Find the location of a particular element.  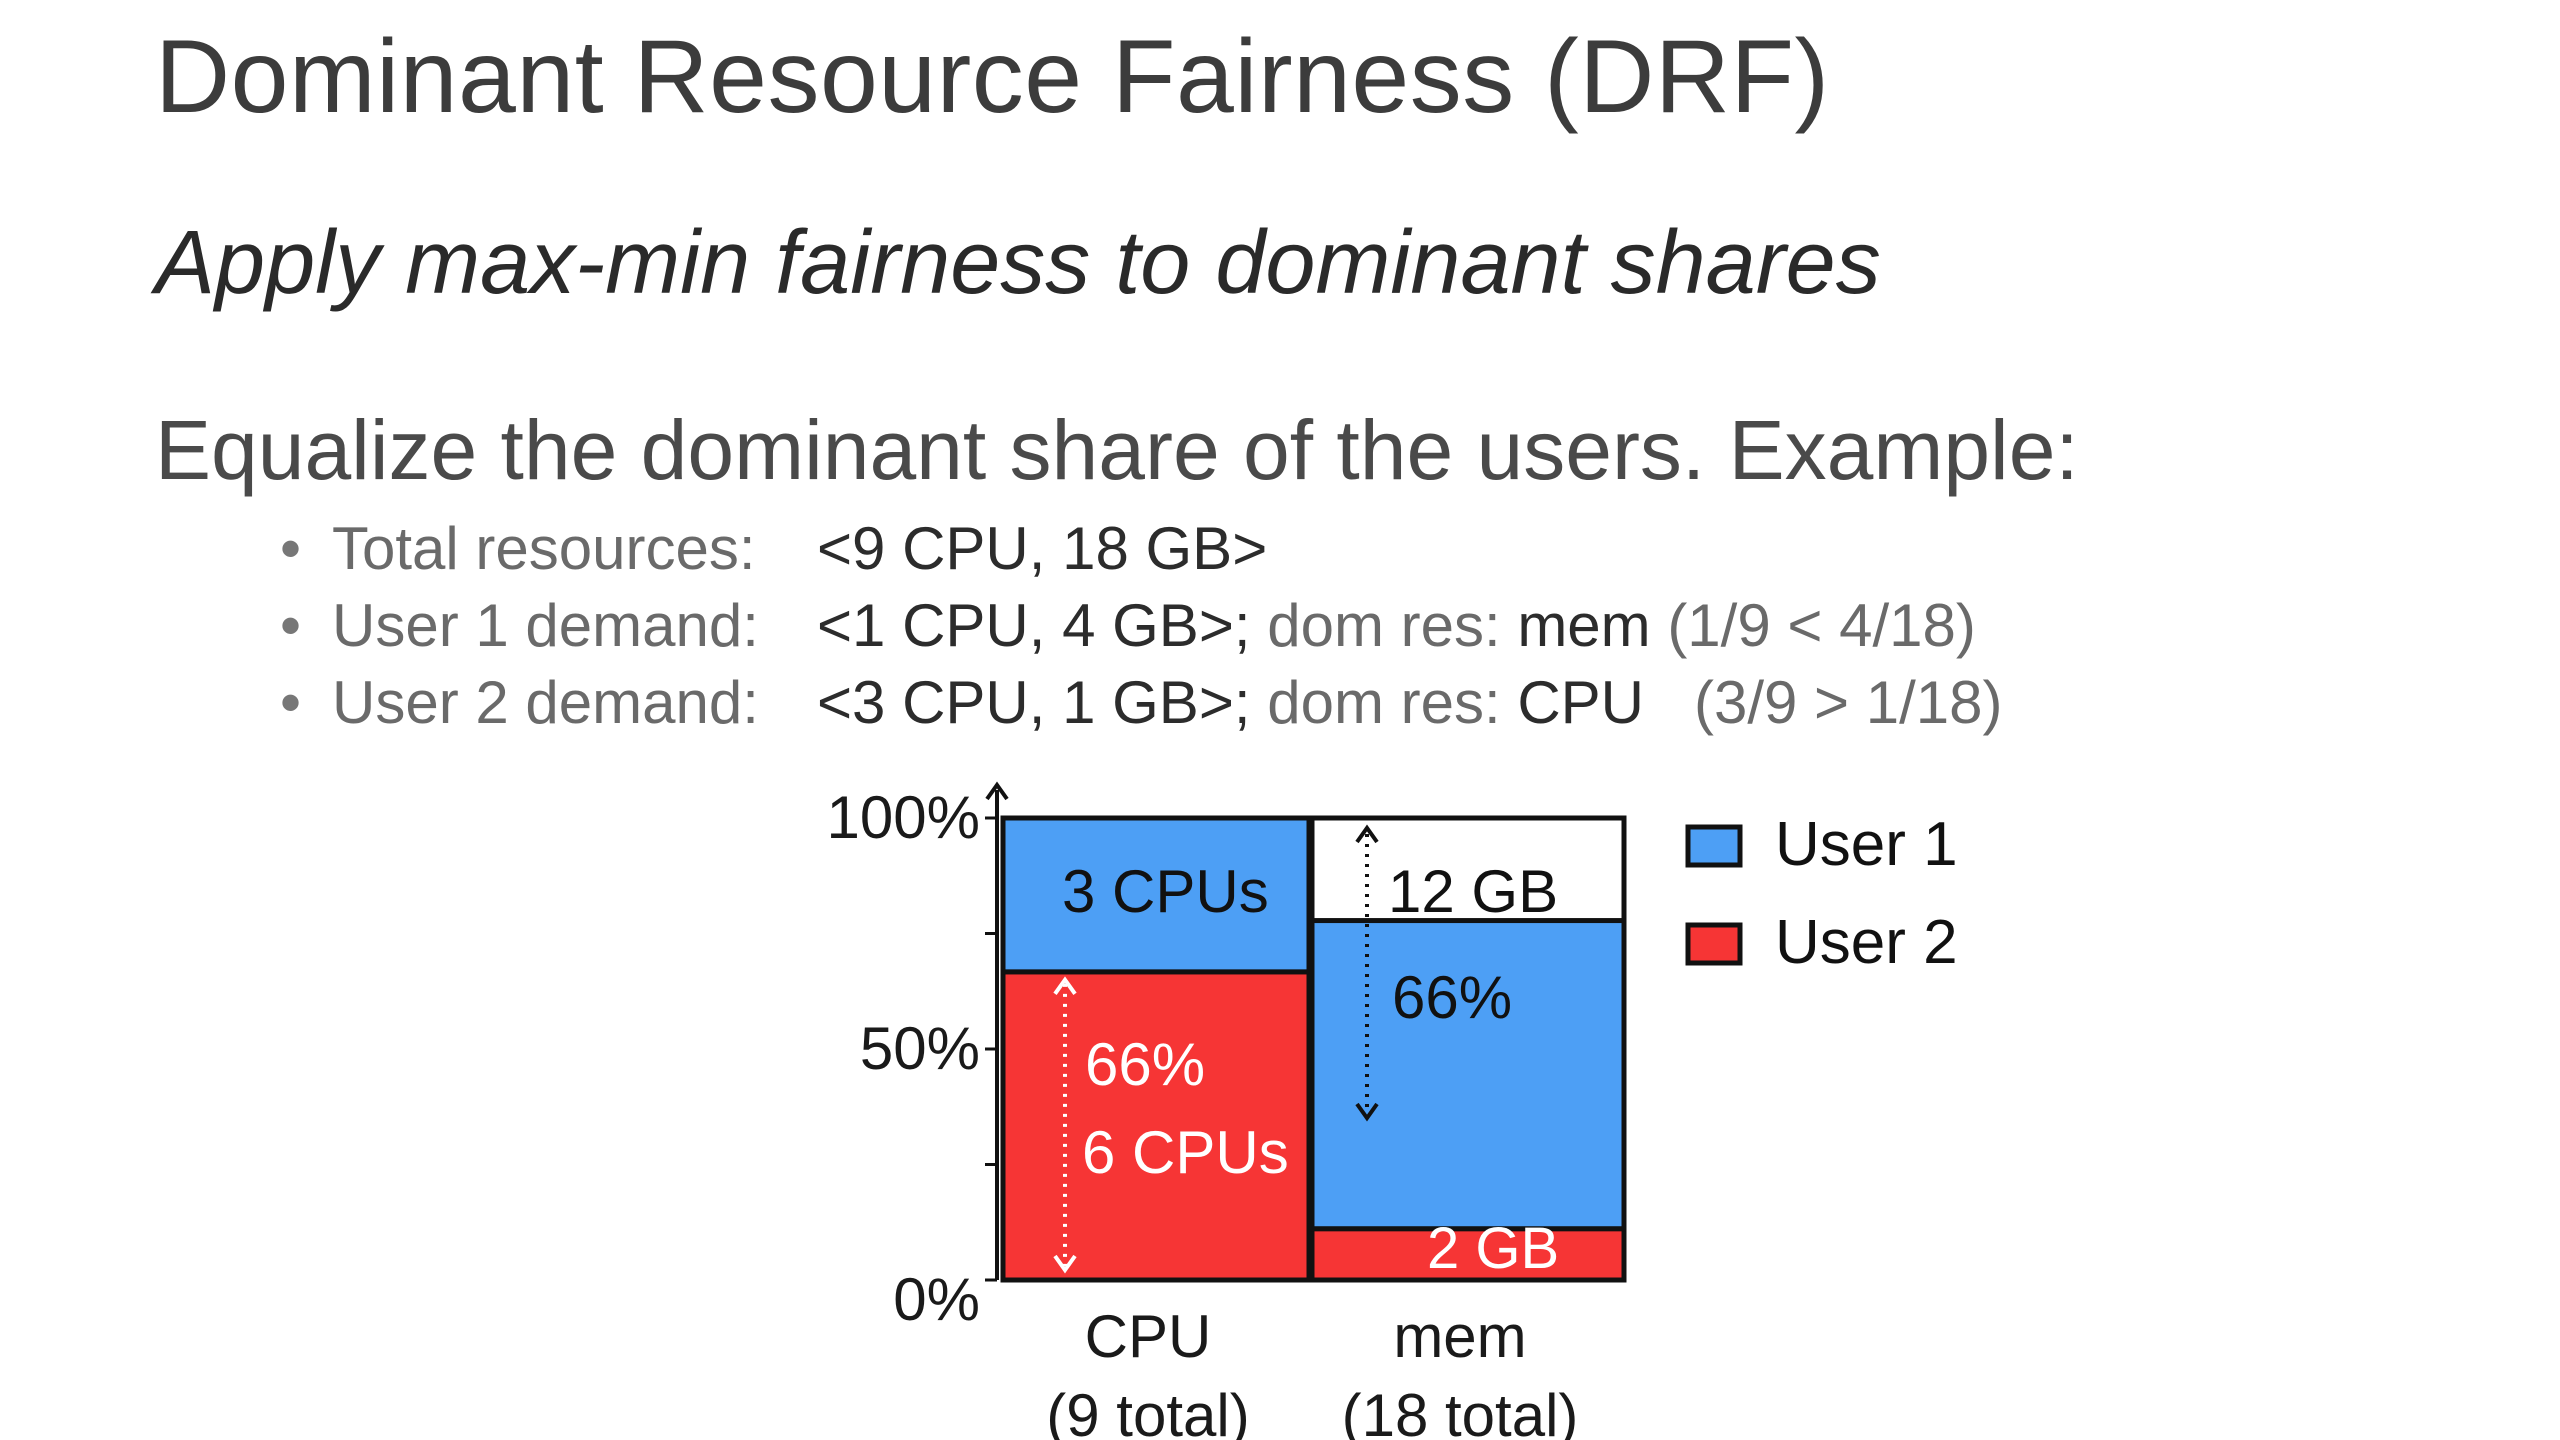

x-category-label: CPU is located at coordinates (1148, 1336).